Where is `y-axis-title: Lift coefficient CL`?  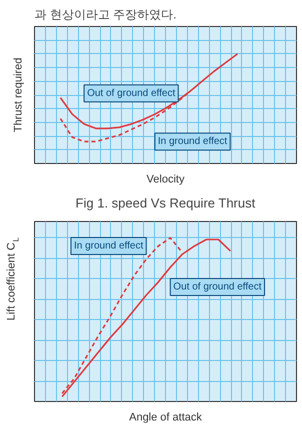 y-axis-title: Lift coefficient CL is located at coordinates (13, 278).